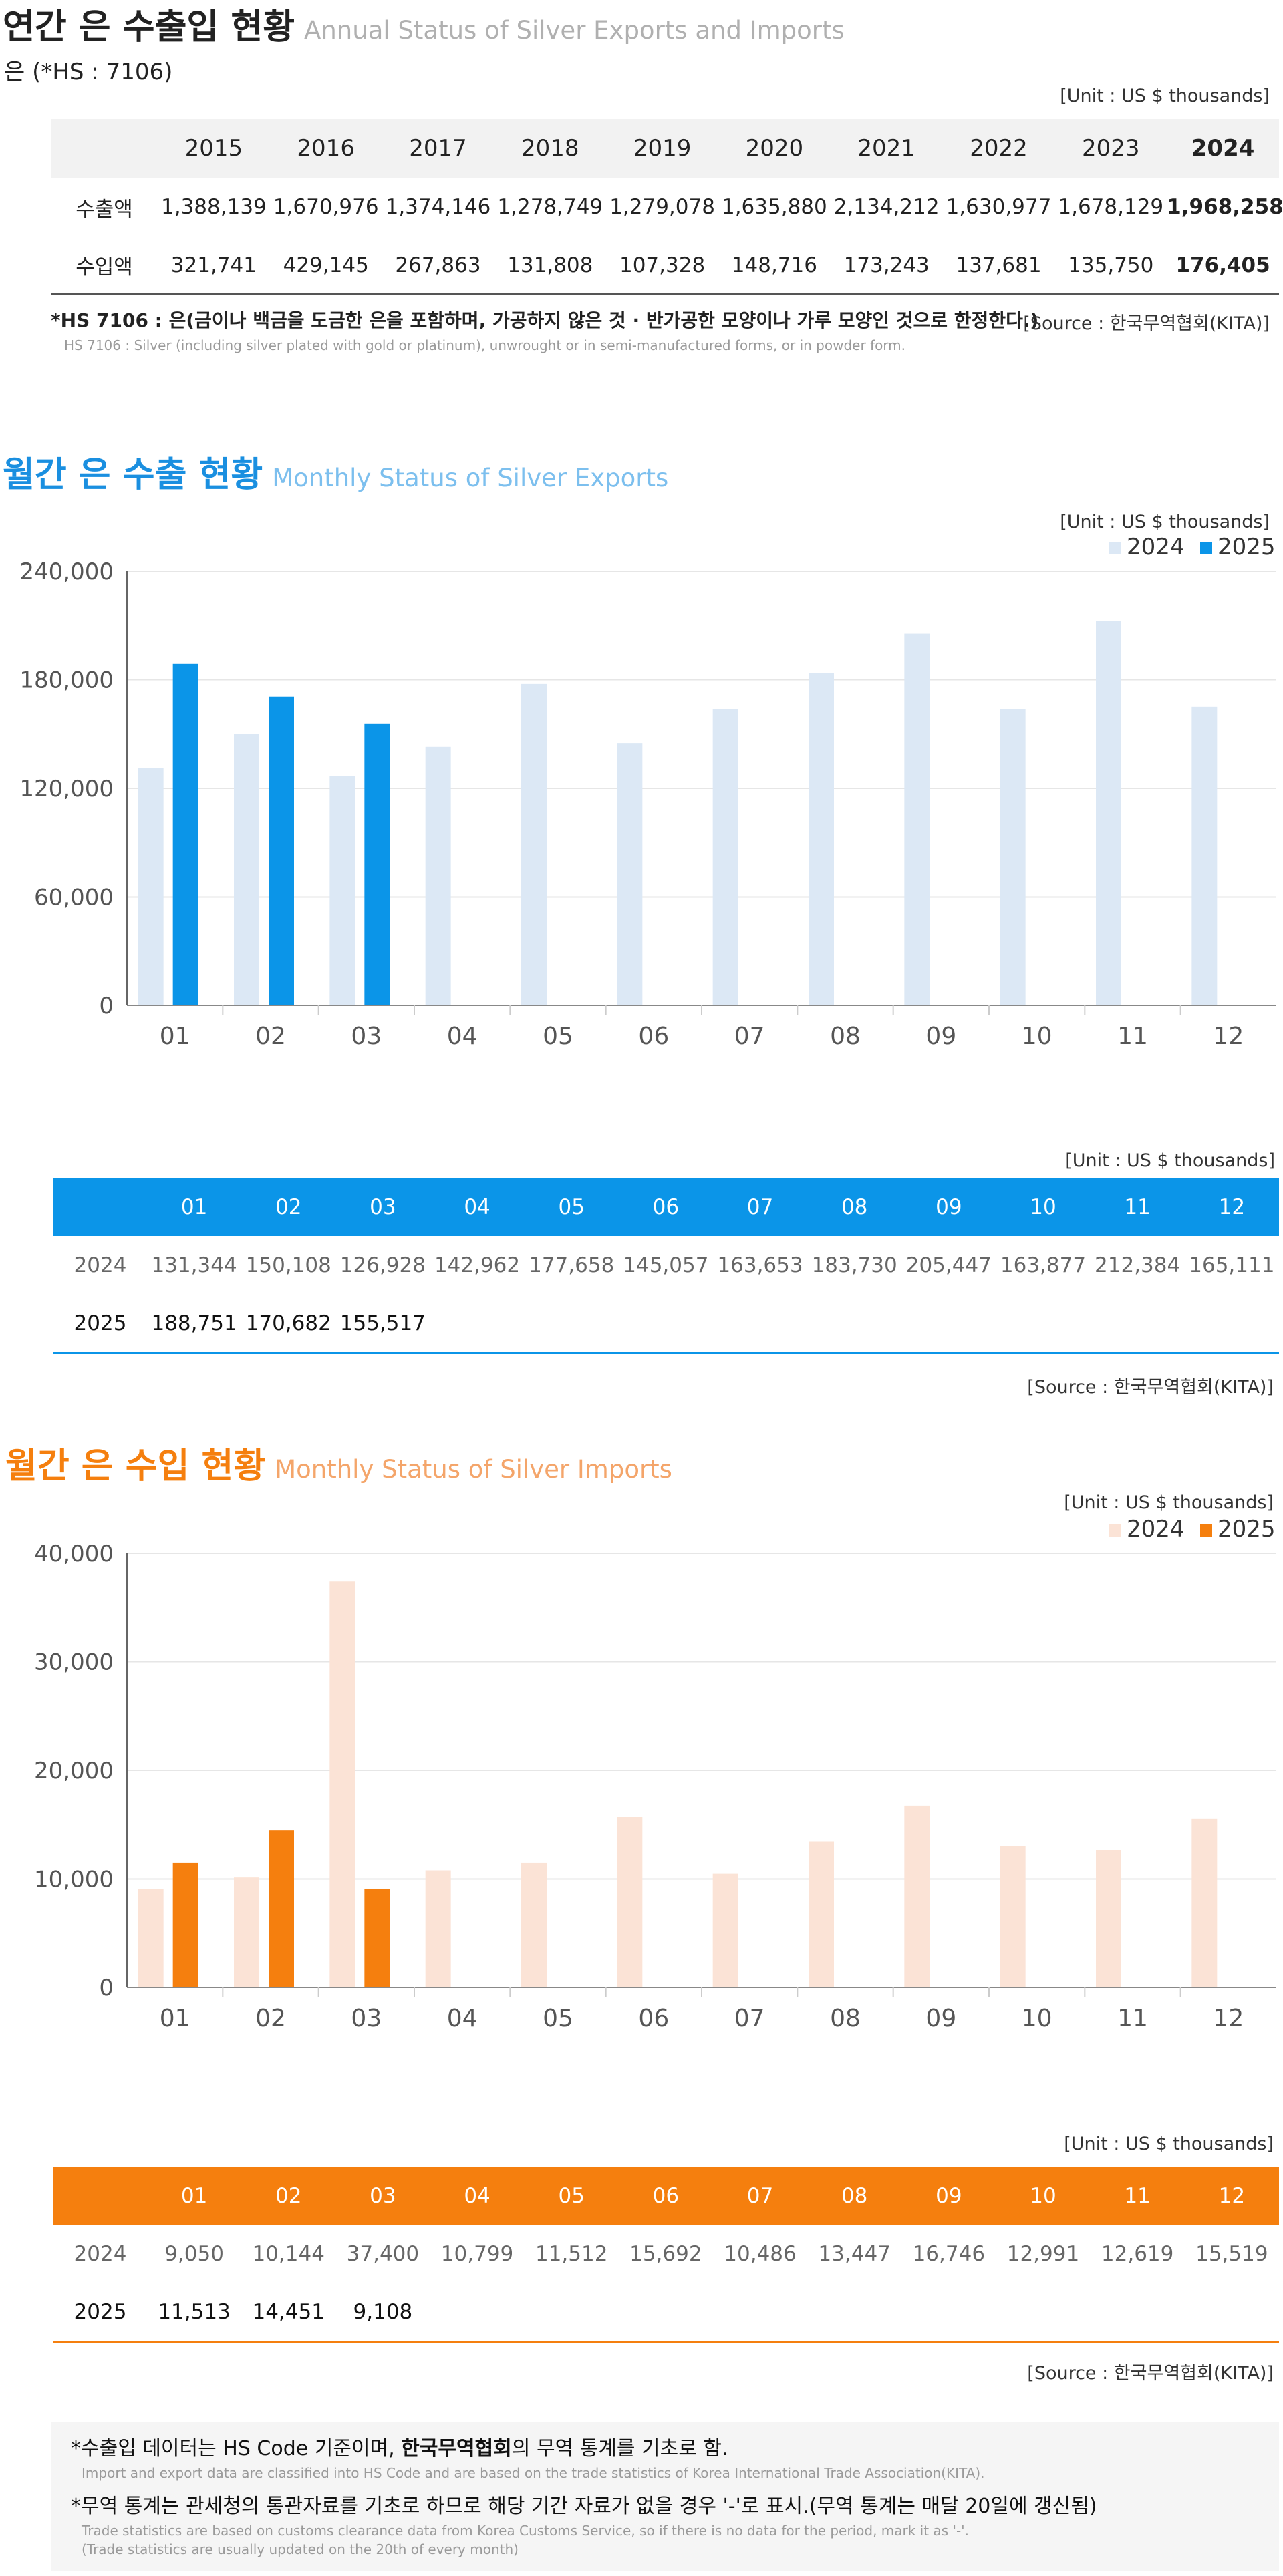 The height and width of the screenshot is (2576, 1283). Describe the element at coordinates (940, 2018) in the screenshot. I see `x-tick-label: 09` at that location.